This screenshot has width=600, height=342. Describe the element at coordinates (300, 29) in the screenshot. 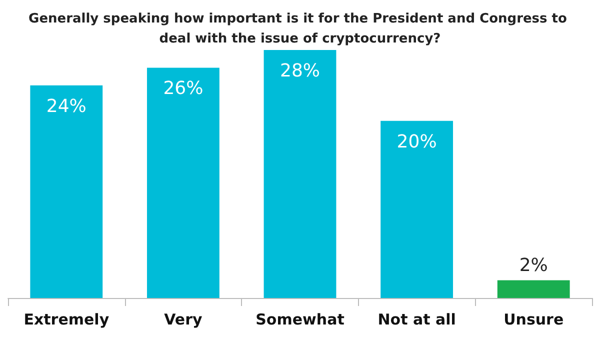

I see `chart-title: Generally speaking how important is it for the President and Congress to deal with the issue of cryptocurrency?` at that location.